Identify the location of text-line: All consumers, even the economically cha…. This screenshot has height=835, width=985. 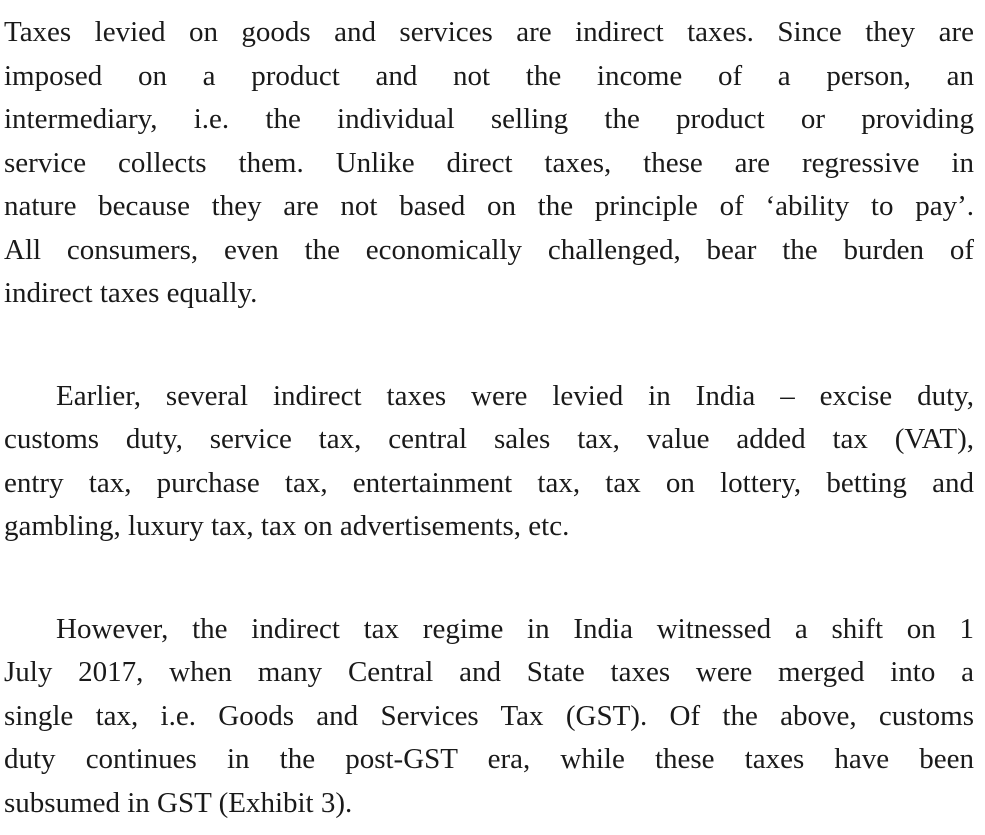
(489, 249).